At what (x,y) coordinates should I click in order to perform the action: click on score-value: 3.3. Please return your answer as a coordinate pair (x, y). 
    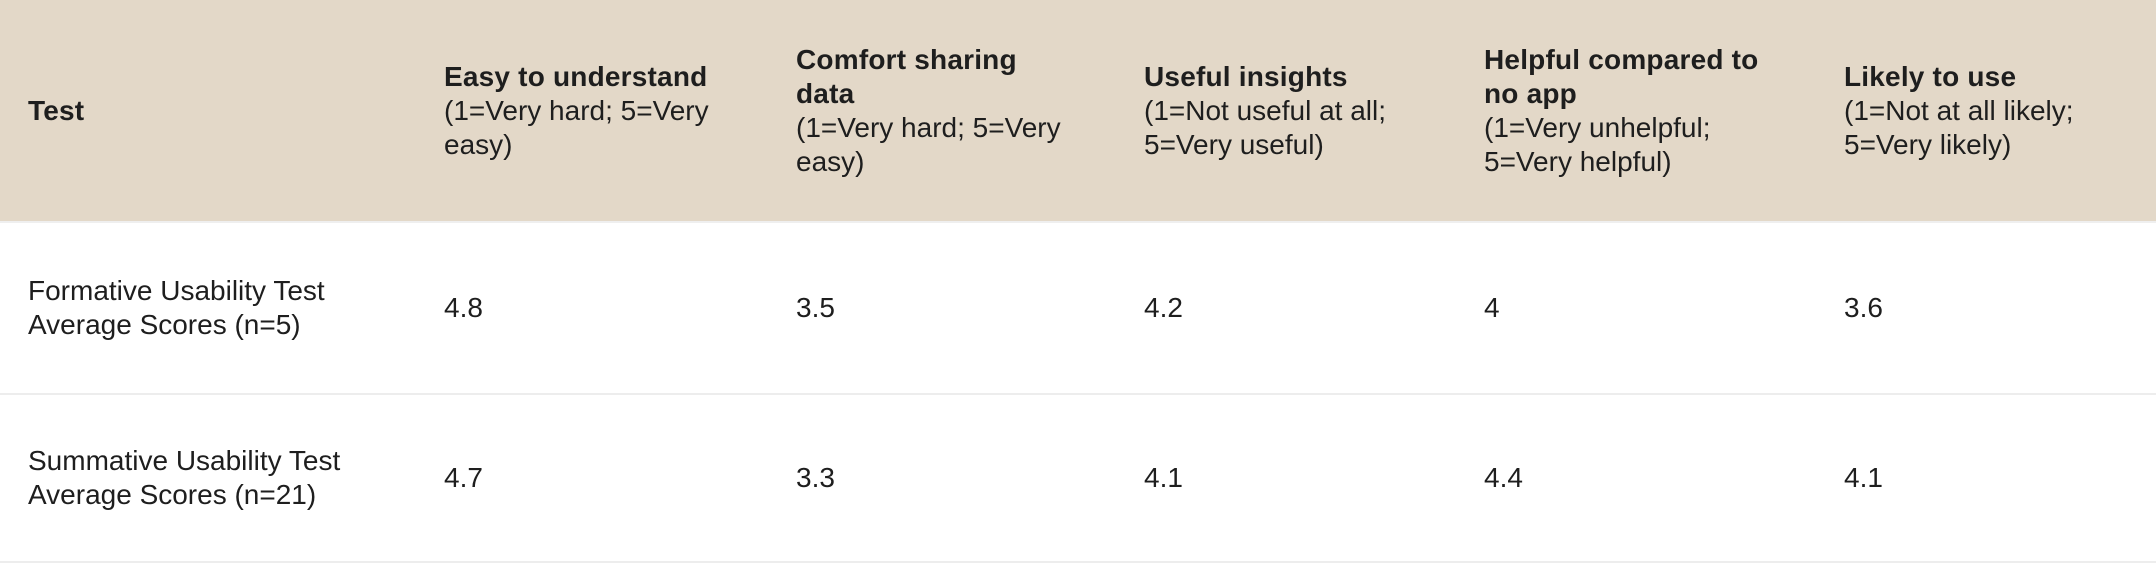
    Looking at the image, I should click on (815, 477).